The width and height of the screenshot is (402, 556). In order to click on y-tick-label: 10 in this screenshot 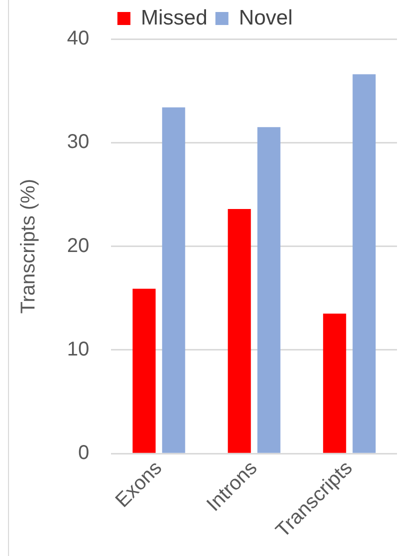, I will do `click(78, 349)`.